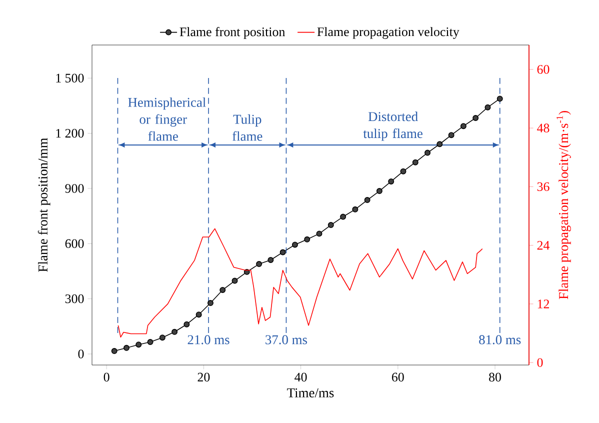 The width and height of the screenshot is (599, 423). Describe the element at coordinates (70, 133) in the screenshot. I see `y-tick-label: 1 200` at that location.